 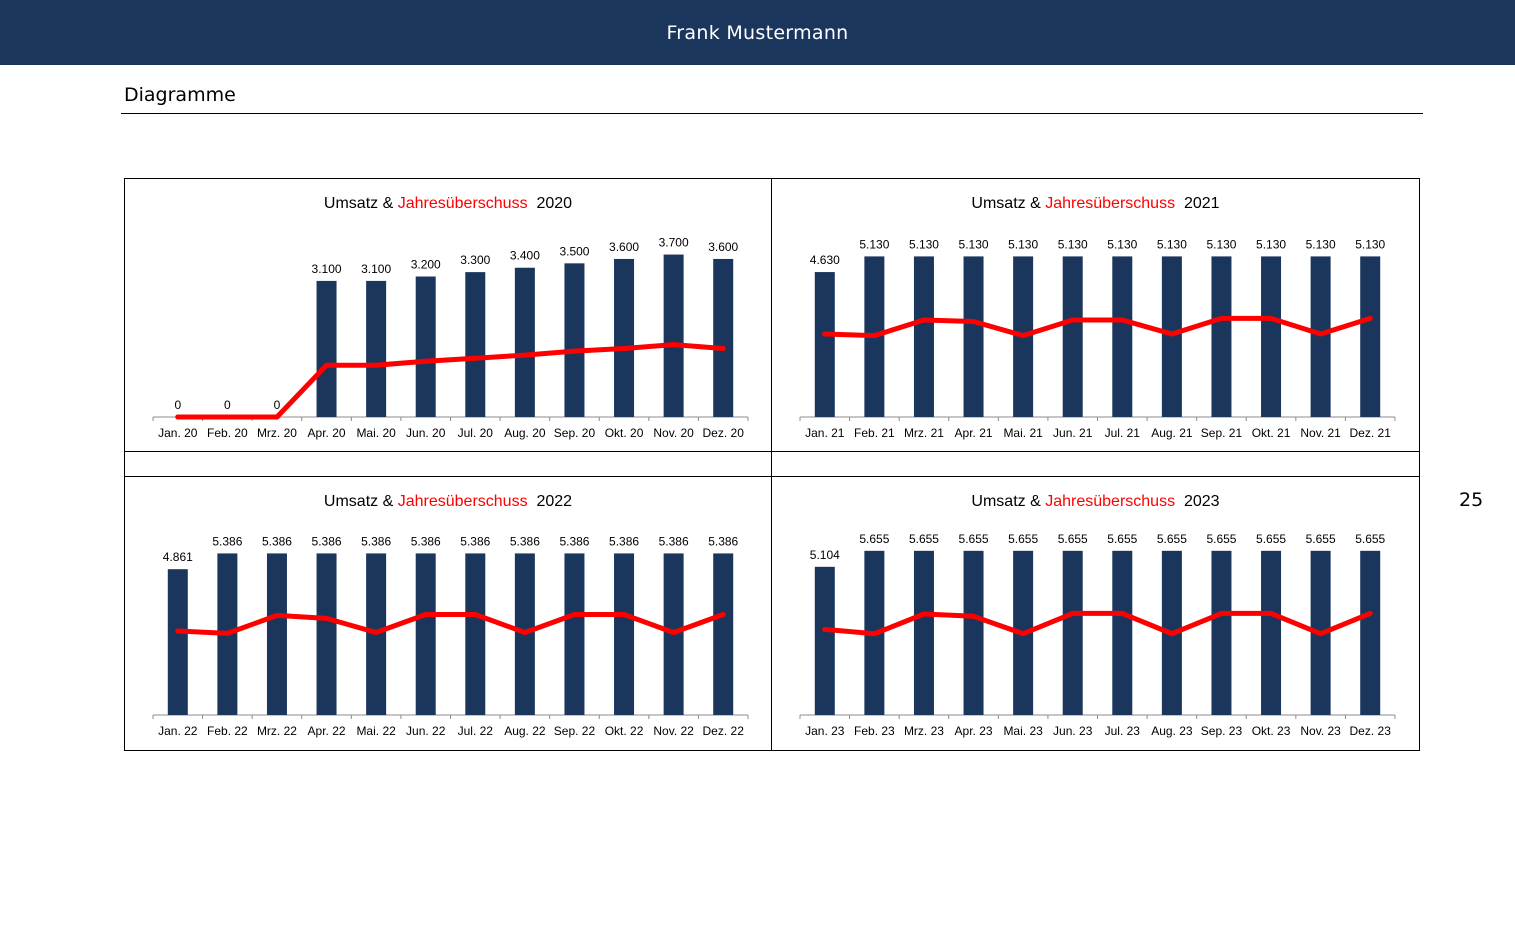 What do you see at coordinates (674, 243) in the screenshot?
I see `data-label: 3.700` at bounding box center [674, 243].